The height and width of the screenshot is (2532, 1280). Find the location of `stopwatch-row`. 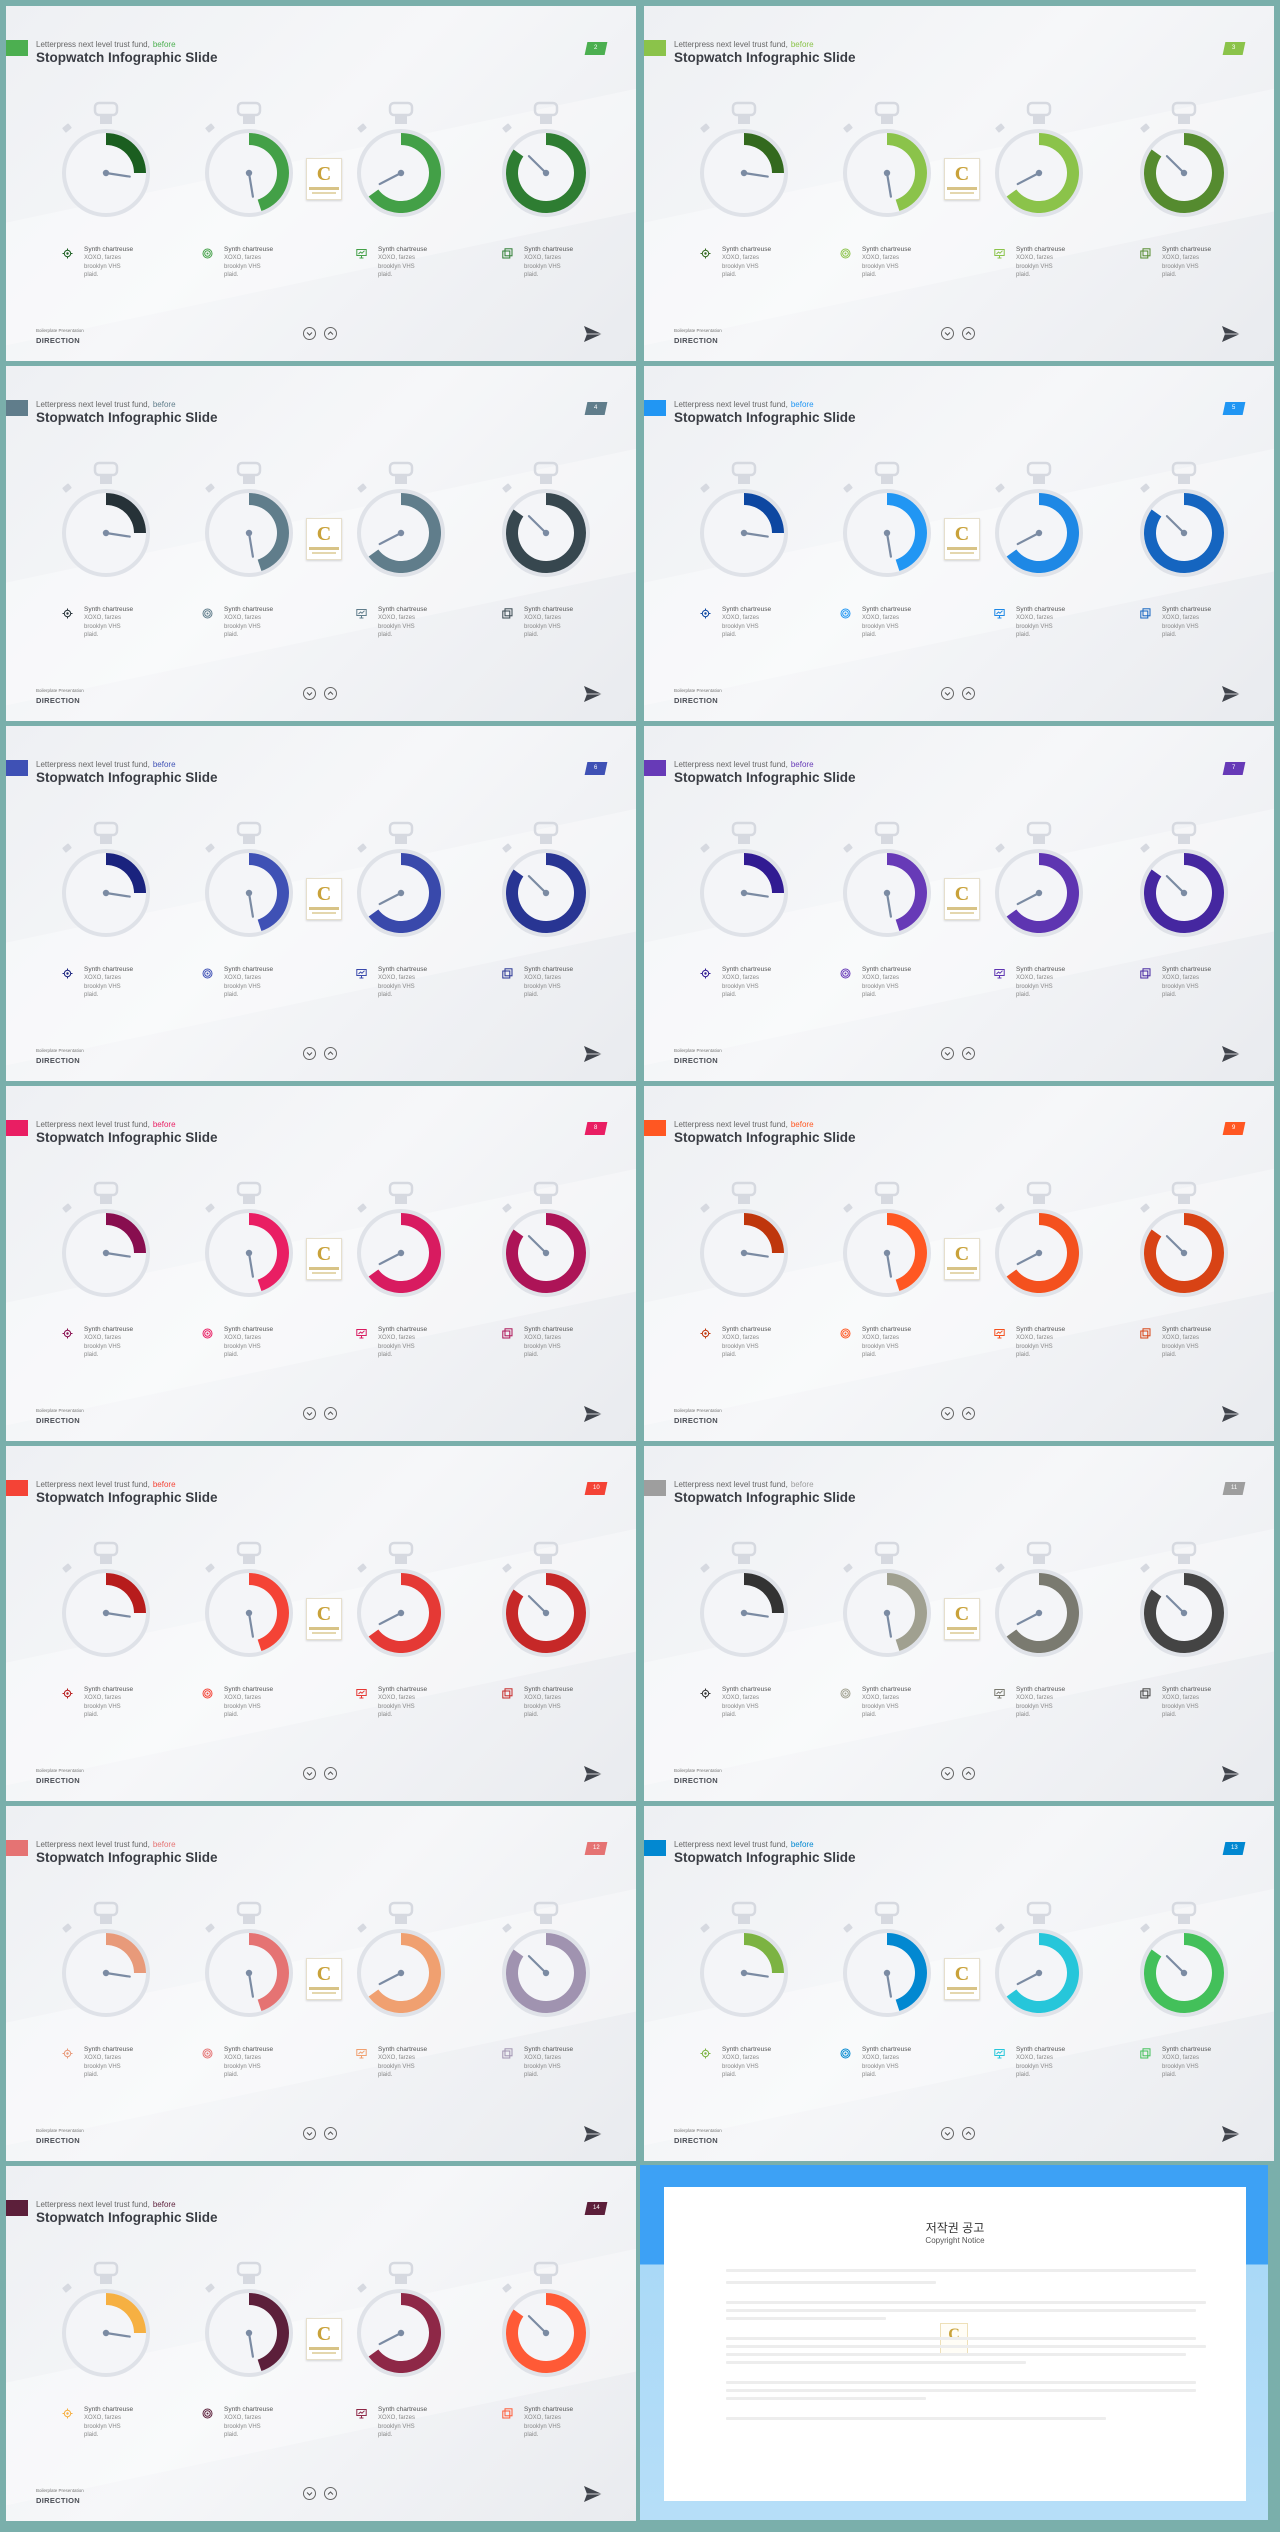

stopwatch-row is located at coordinates (321, 1616).